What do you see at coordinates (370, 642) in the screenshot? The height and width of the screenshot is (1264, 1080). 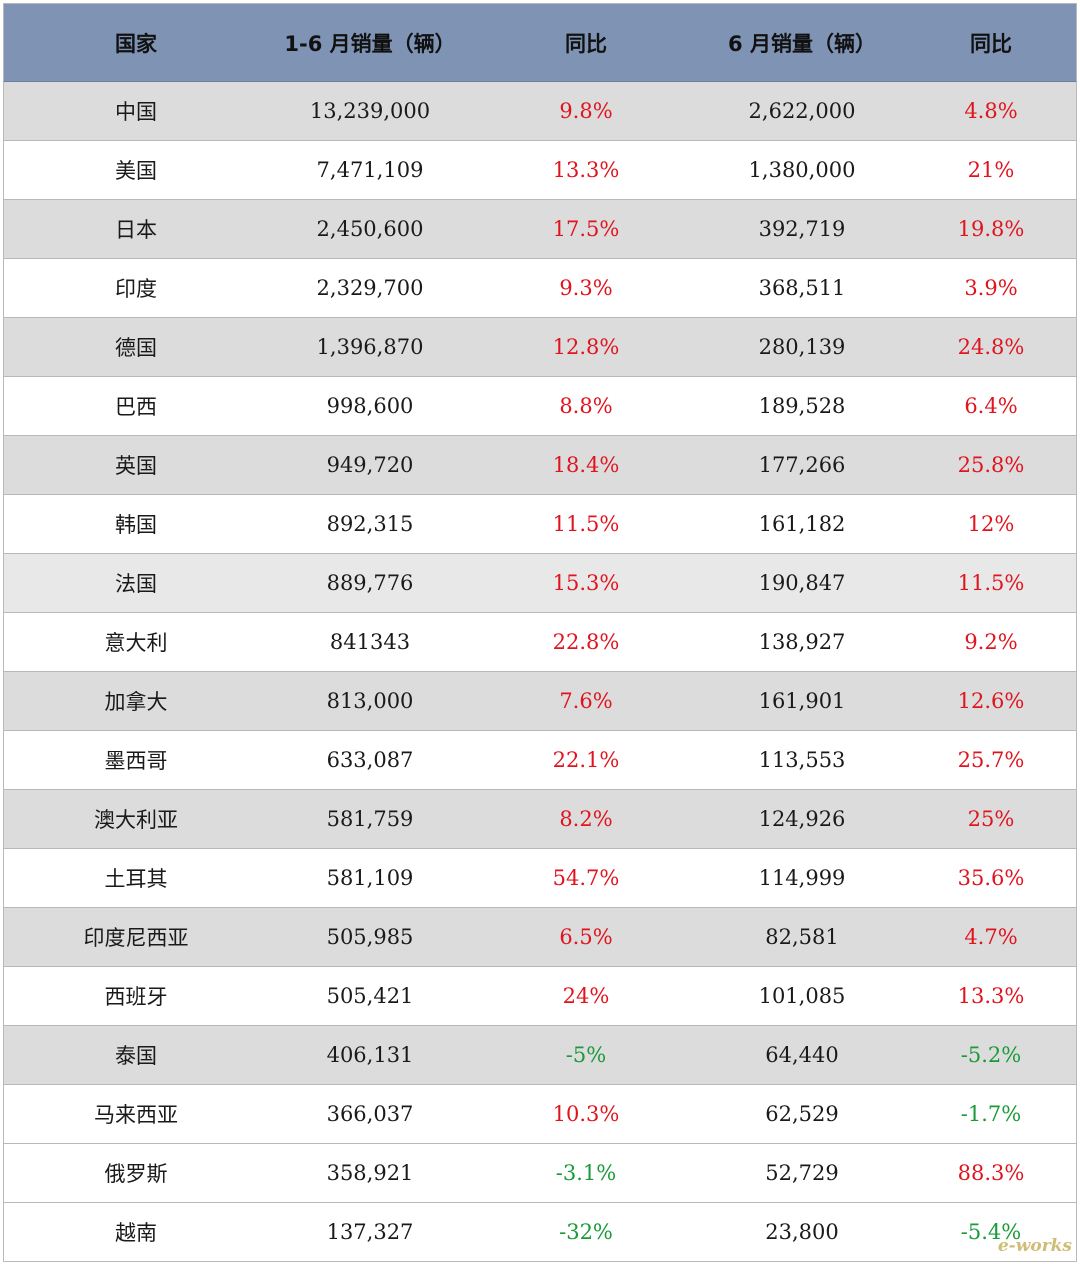 I see `cell-h1-sales: 841343` at bounding box center [370, 642].